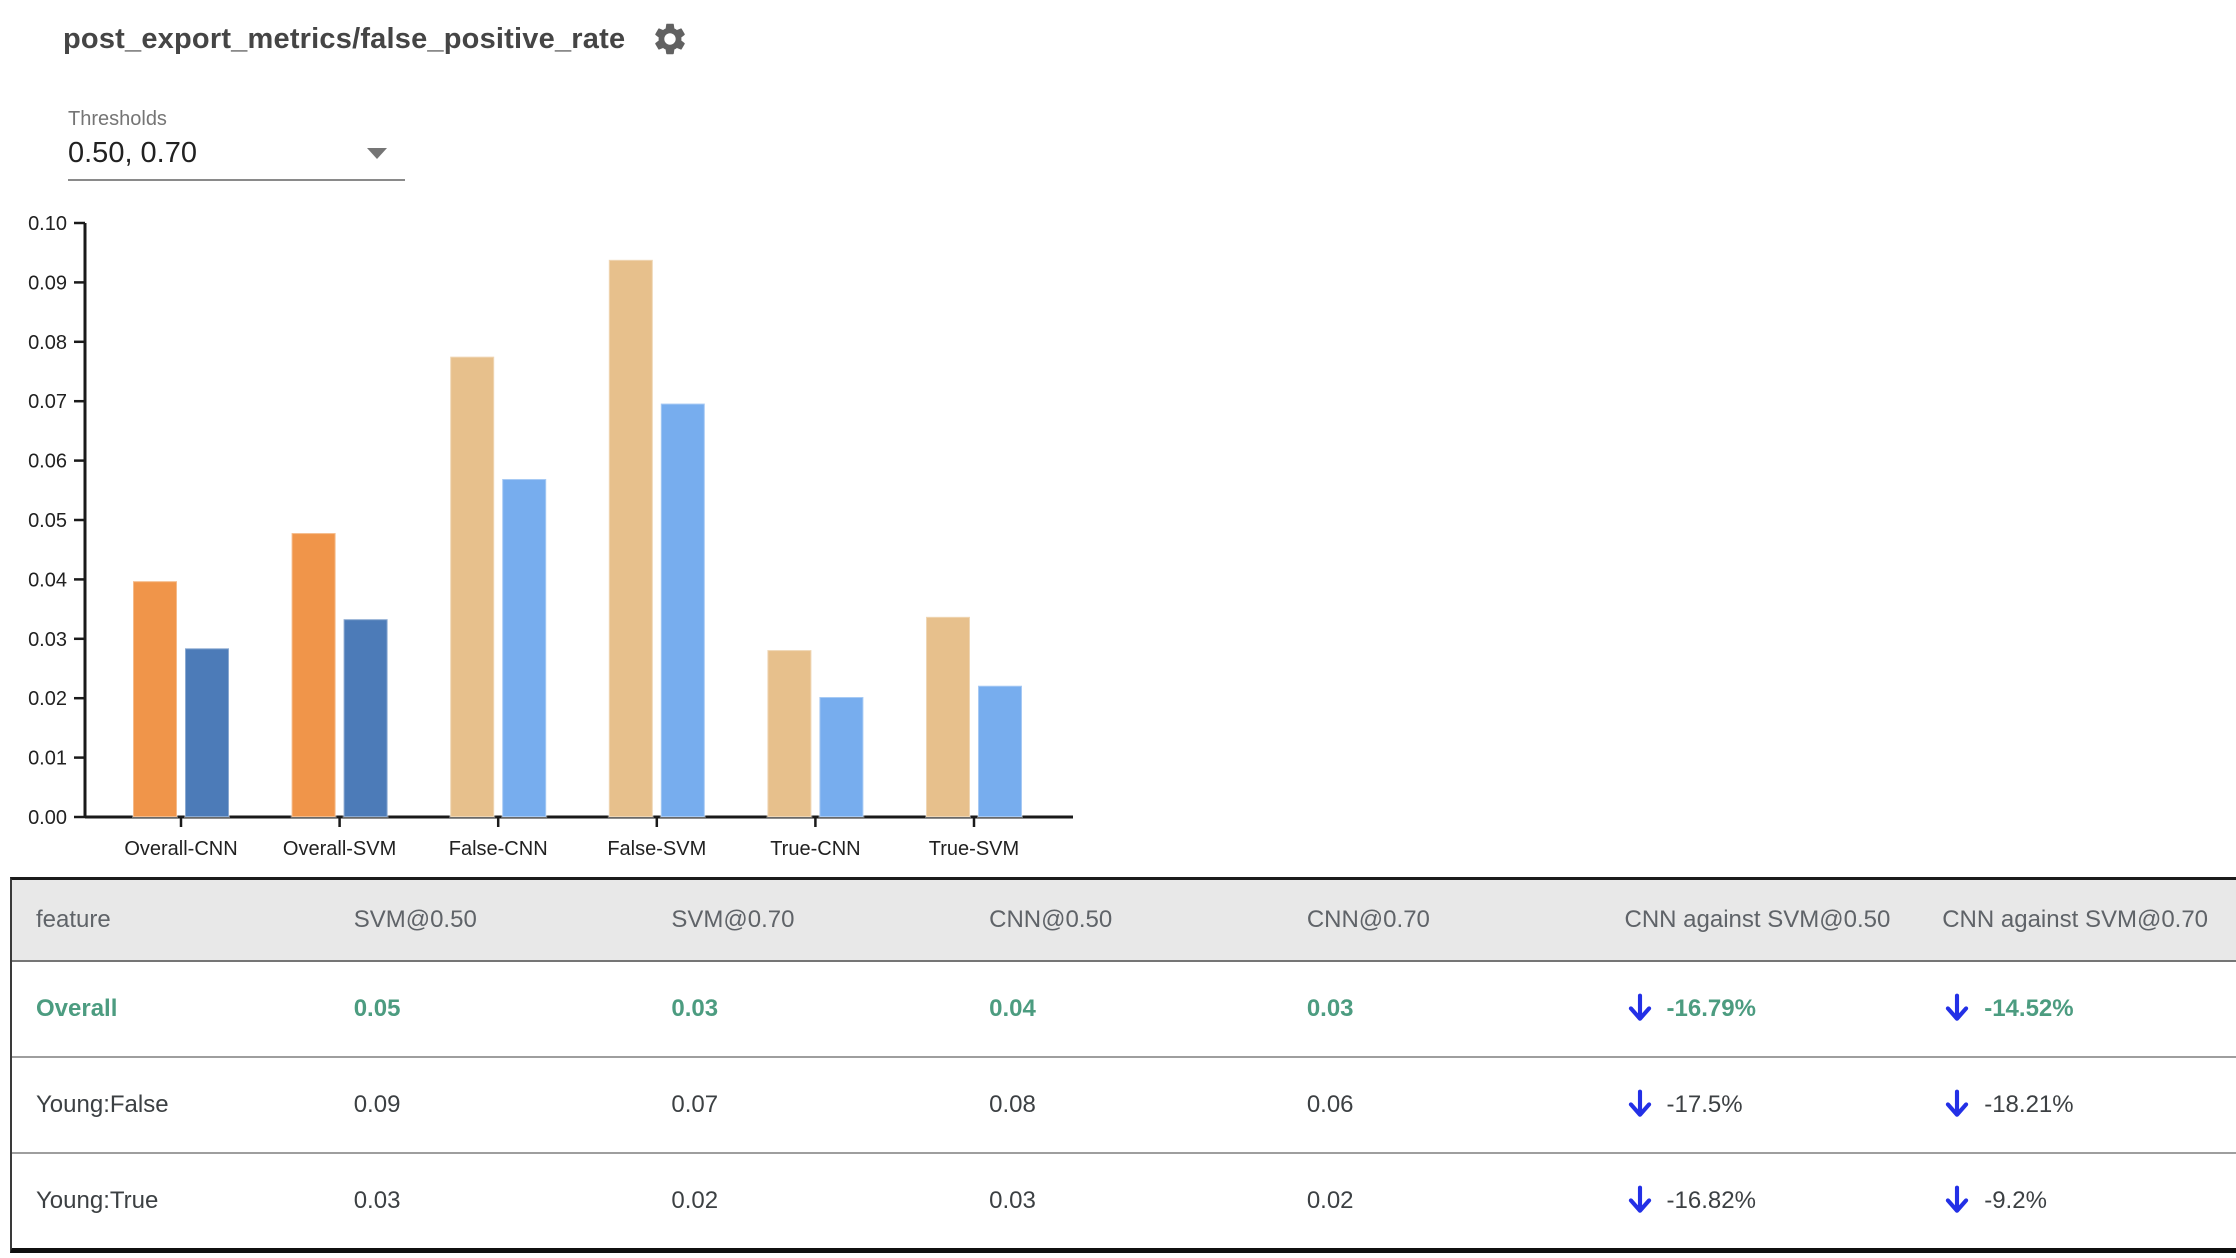 This screenshot has height=1258, width=2236. I want to click on column-header-cnn-against-svm-050: CNN against SVM@0.50, so click(1757, 919).